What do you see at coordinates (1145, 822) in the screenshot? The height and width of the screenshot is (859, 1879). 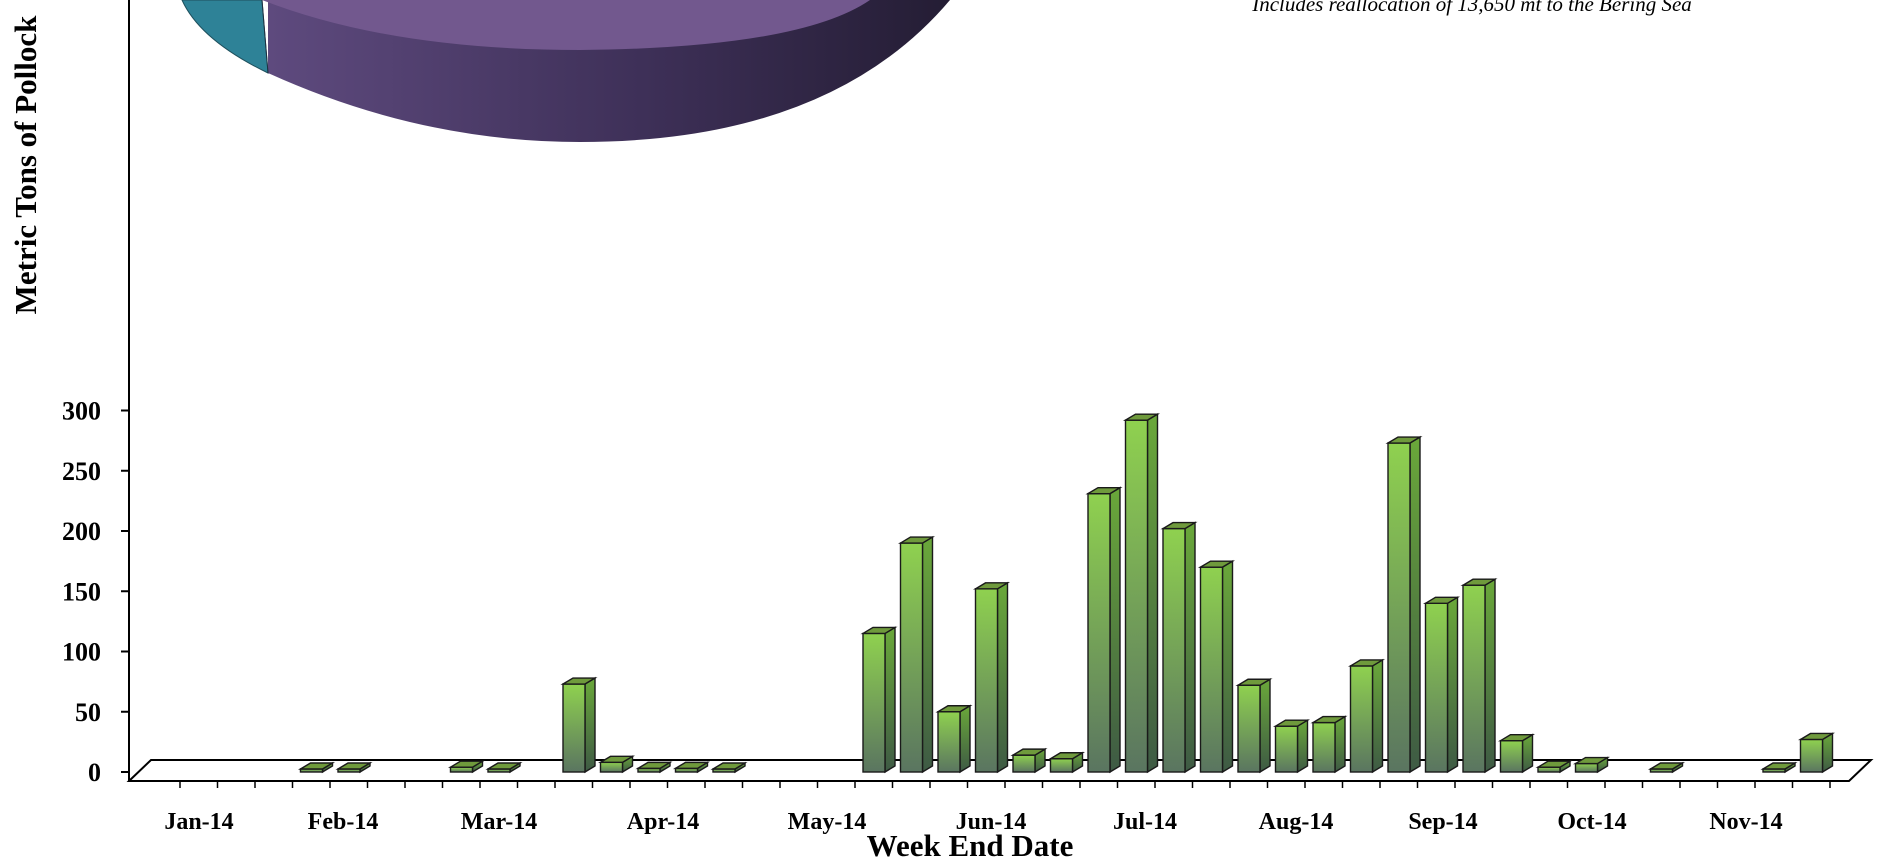 I see `x-tick-label: Jul-14` at bounding box center [1145, 822].